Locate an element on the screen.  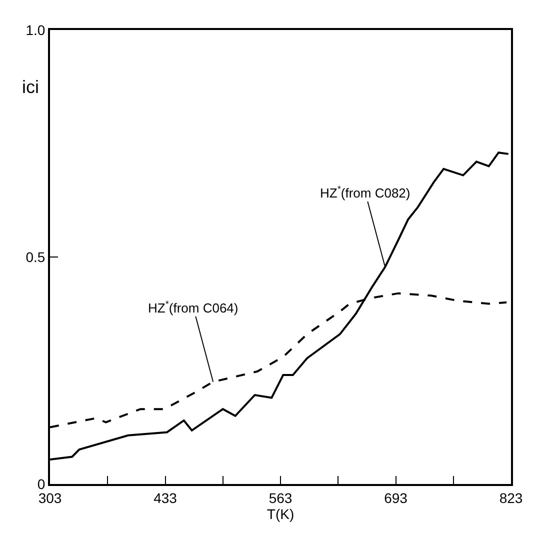
y-tick-label: 0.5 is located at coordinates (36, 256).